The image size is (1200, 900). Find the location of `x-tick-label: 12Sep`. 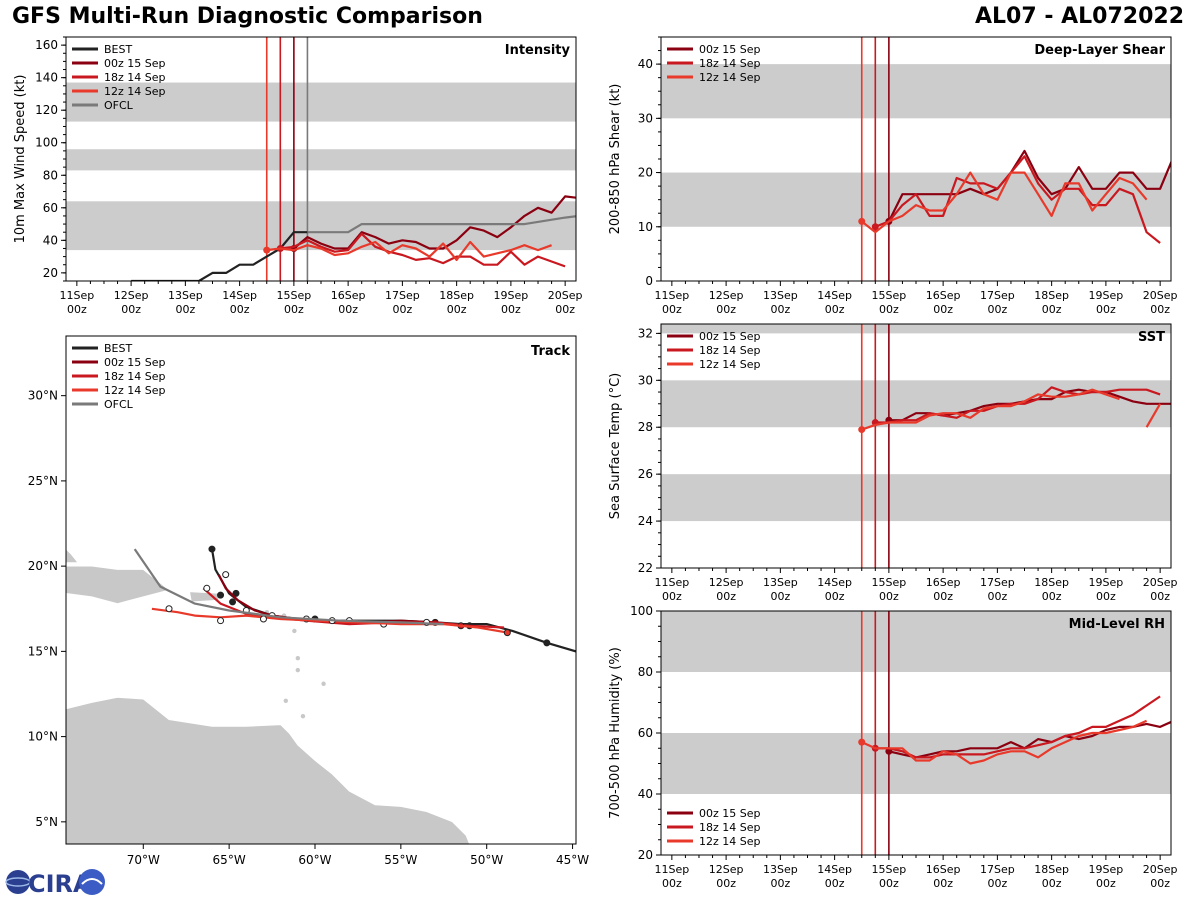

x-tick-label: 12Sep is located at coordinates (726, 295).